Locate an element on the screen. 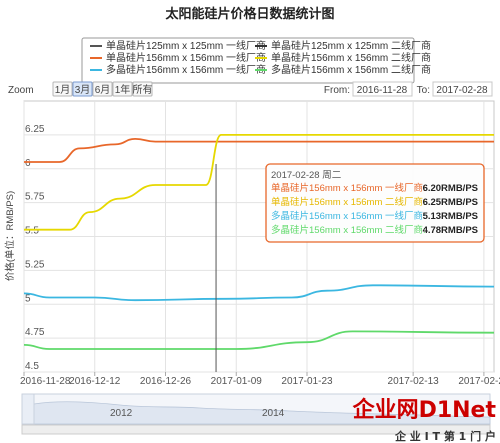  tooltip-row-label: 多晶硅片156mm x 156mm 二线厂商: is located at coordinates (348, 230).